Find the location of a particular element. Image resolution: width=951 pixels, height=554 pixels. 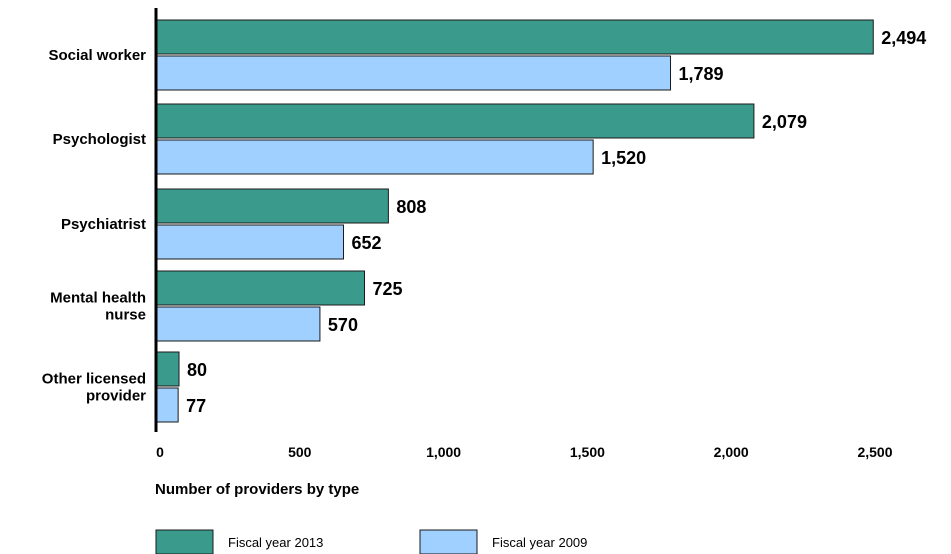

x-axis-ticks: 0 500 1,000 1,500 2,000 2,500 is located at coordinates (524, 452).